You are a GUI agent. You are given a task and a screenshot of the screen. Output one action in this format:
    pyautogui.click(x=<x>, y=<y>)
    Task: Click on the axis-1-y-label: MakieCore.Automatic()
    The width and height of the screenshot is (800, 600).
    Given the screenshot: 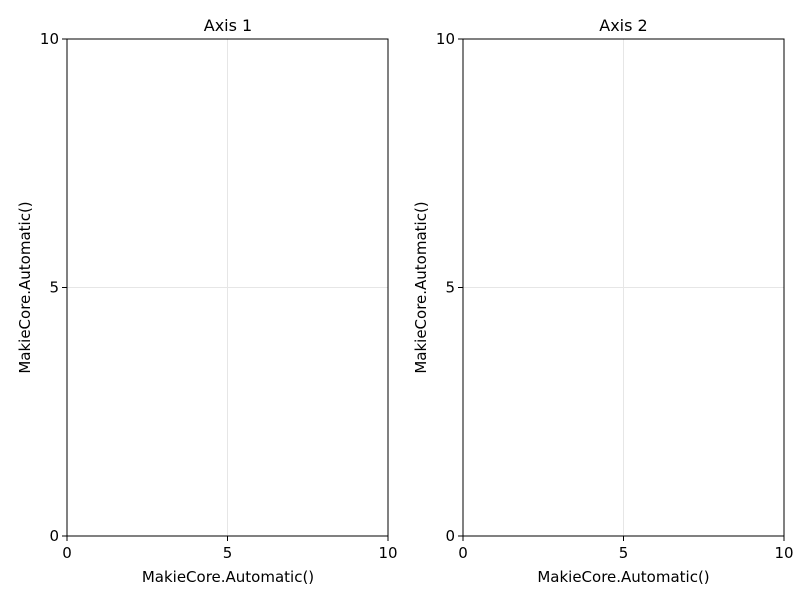 What is the action you would take?
    pyautogui.click(x=25, y=287)
    